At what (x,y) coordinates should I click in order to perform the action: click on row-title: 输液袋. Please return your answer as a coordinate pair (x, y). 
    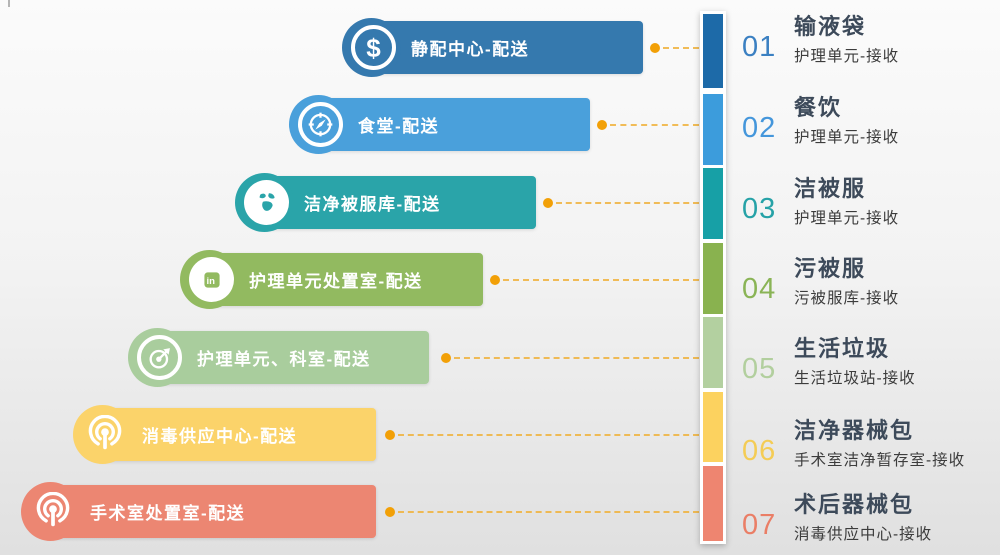
    Looking at the image, I should click on (830, 26).